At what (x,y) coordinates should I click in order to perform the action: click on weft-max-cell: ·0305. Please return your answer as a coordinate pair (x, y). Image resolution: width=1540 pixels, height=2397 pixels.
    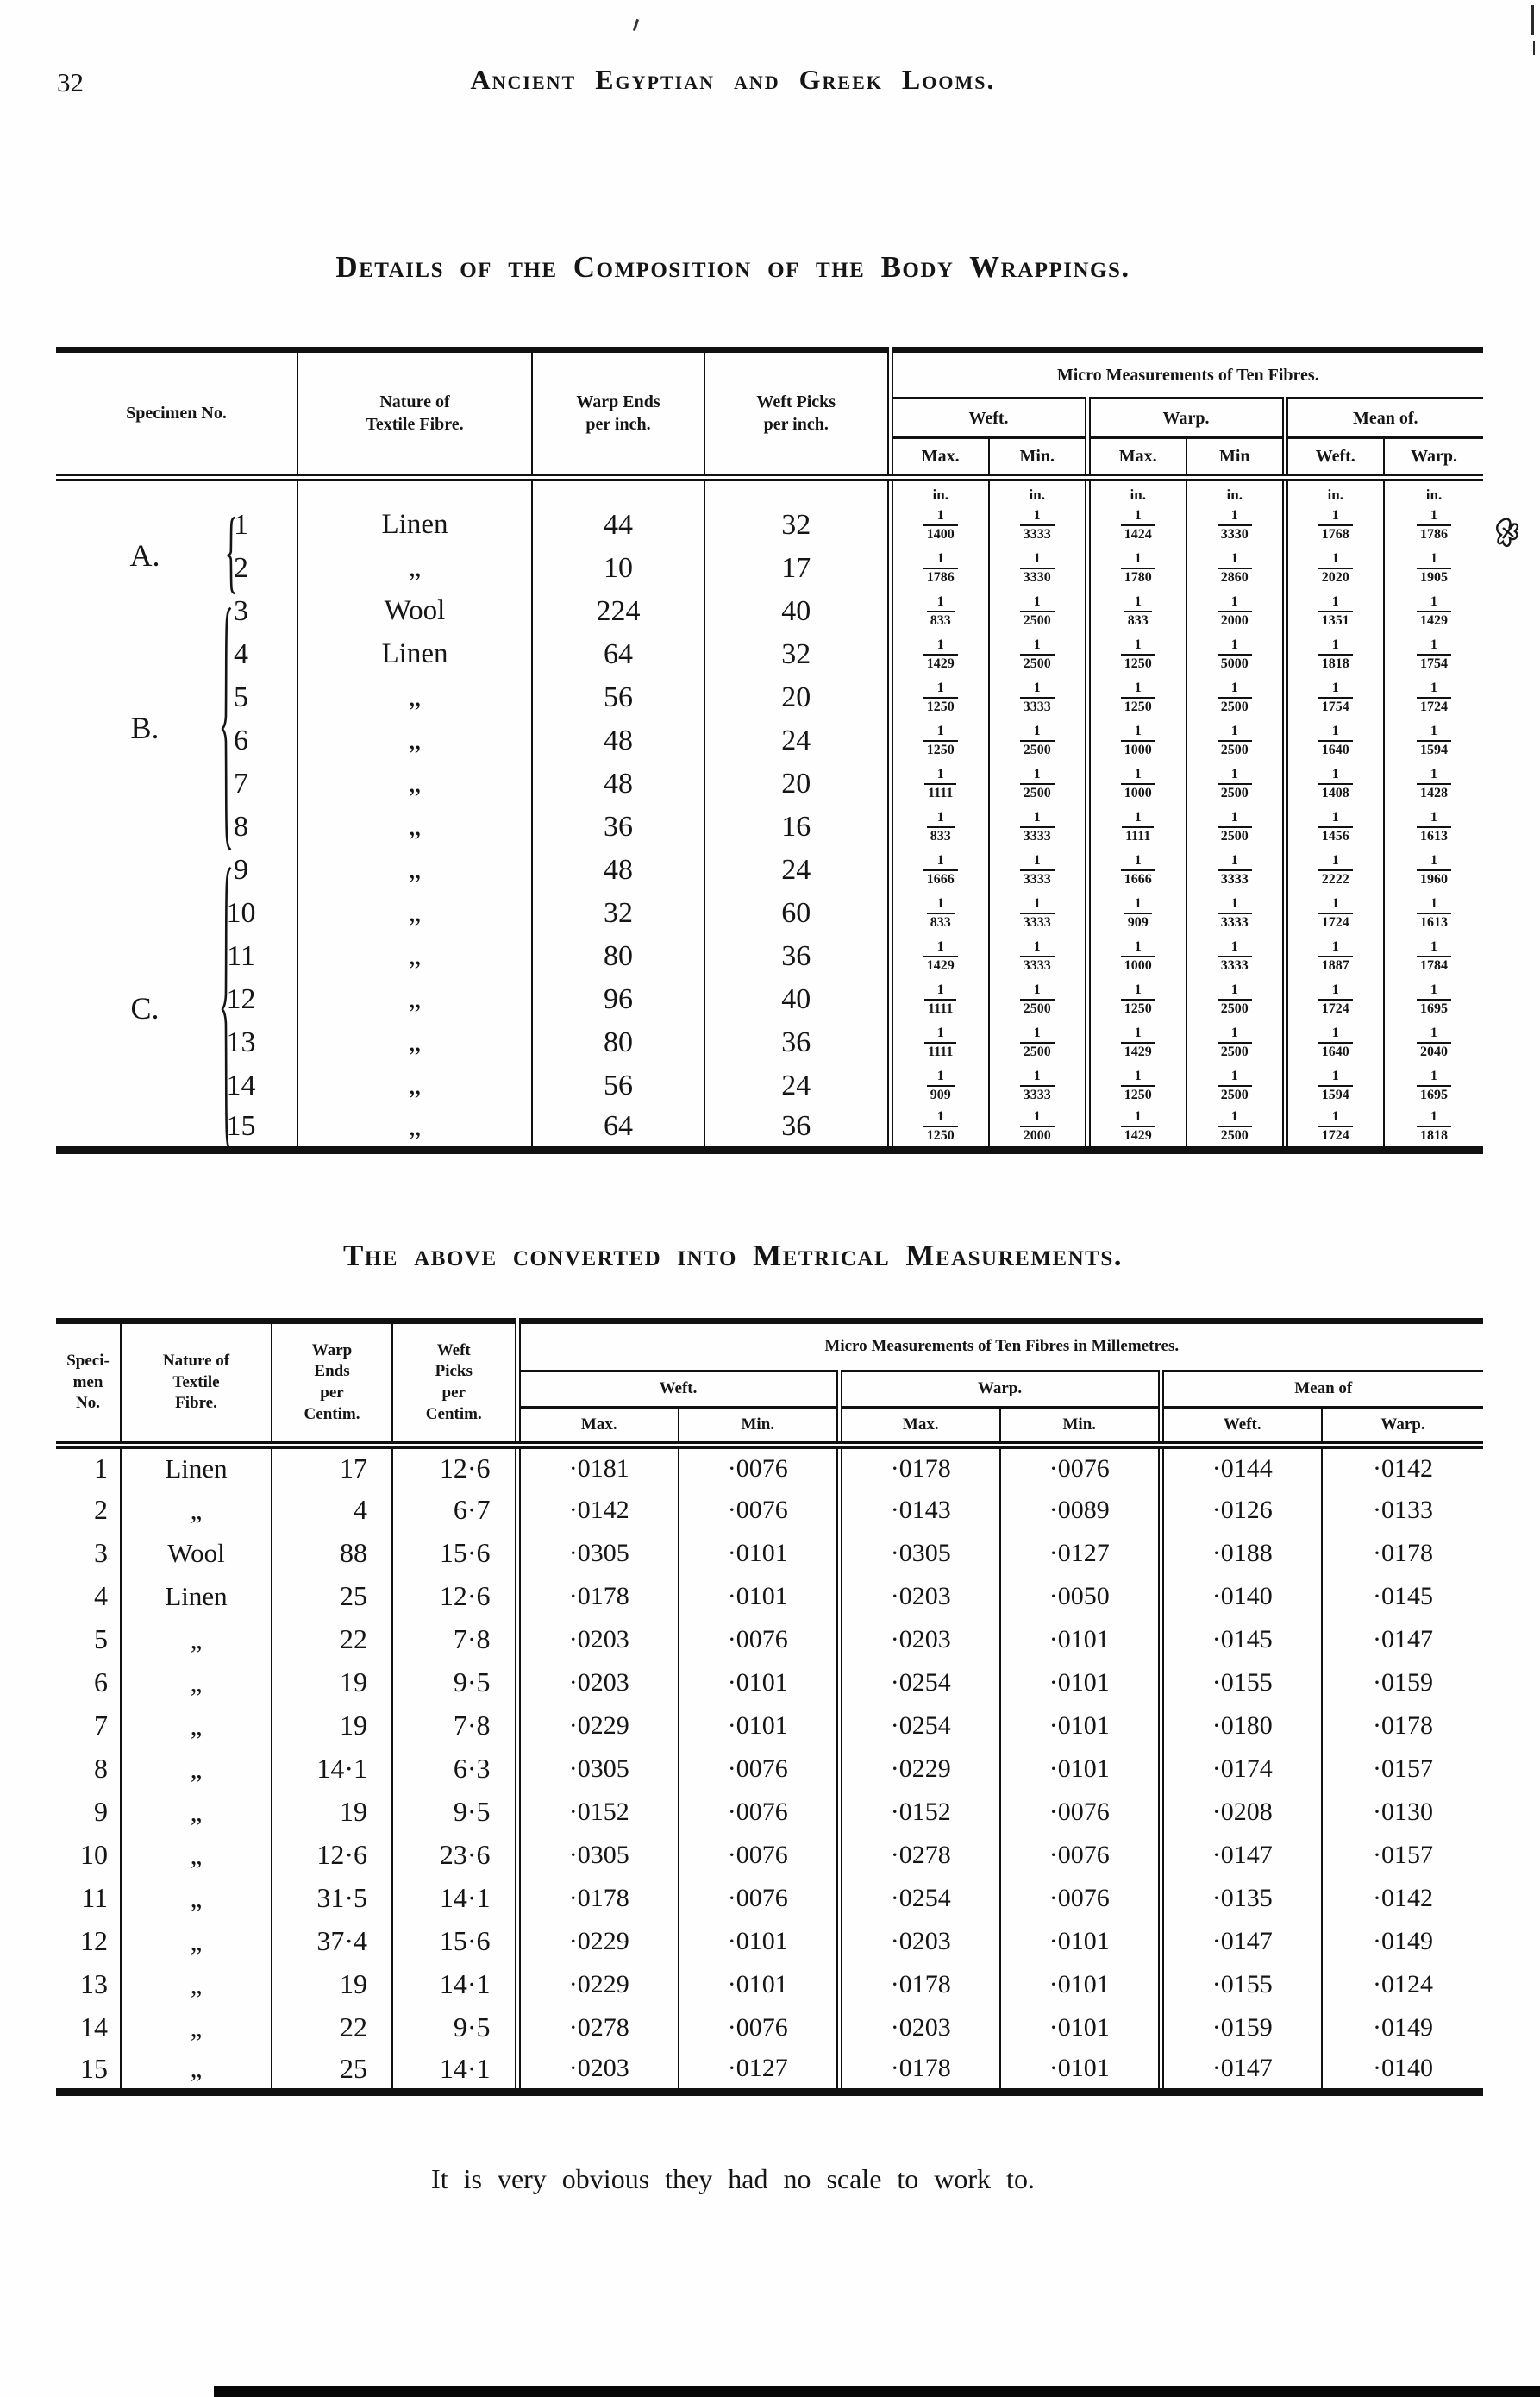
    Looking at the image, I should click on (596, 1855).